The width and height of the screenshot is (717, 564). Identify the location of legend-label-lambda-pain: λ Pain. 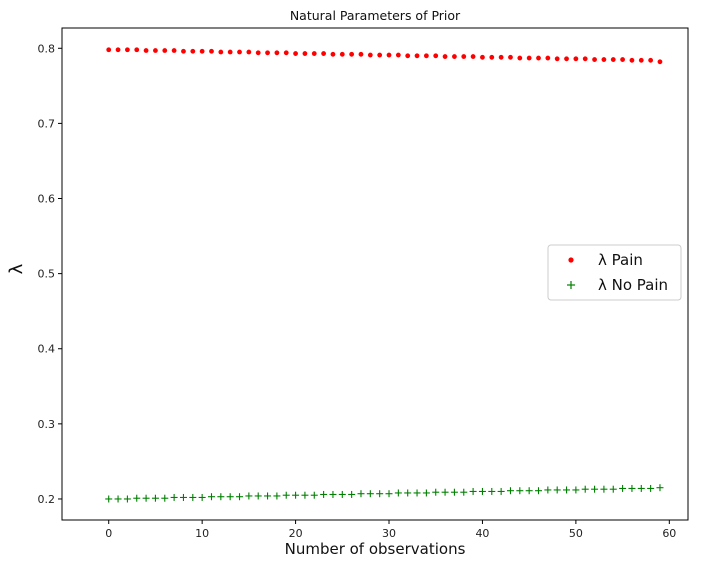
(620, 260).